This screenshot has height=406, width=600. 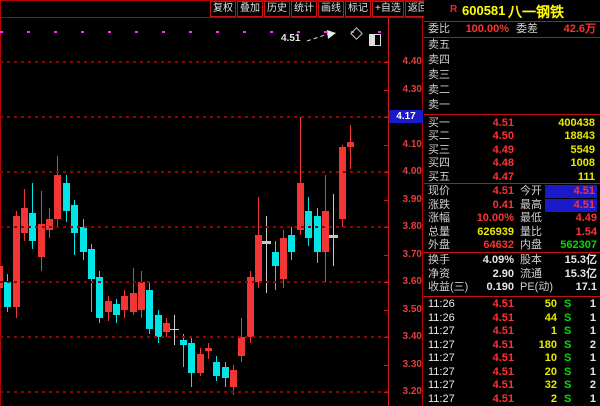 What do you see at coordinates (321, 36) in the screenshot?
I see `arrow-icon` at bounding box center [321, 36].